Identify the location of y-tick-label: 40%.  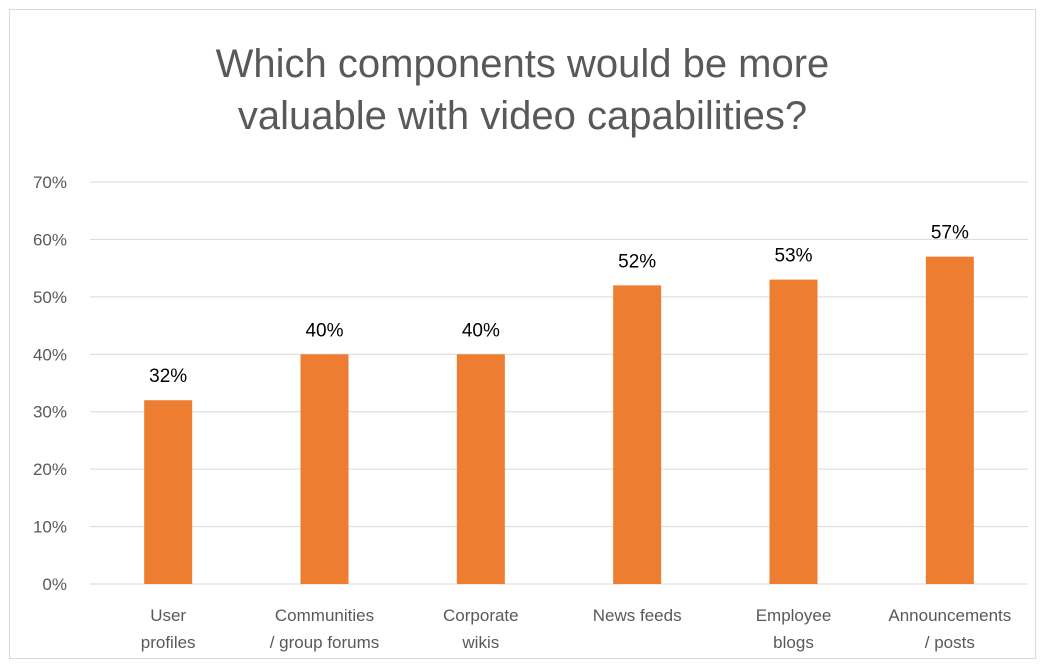
(50, 354).